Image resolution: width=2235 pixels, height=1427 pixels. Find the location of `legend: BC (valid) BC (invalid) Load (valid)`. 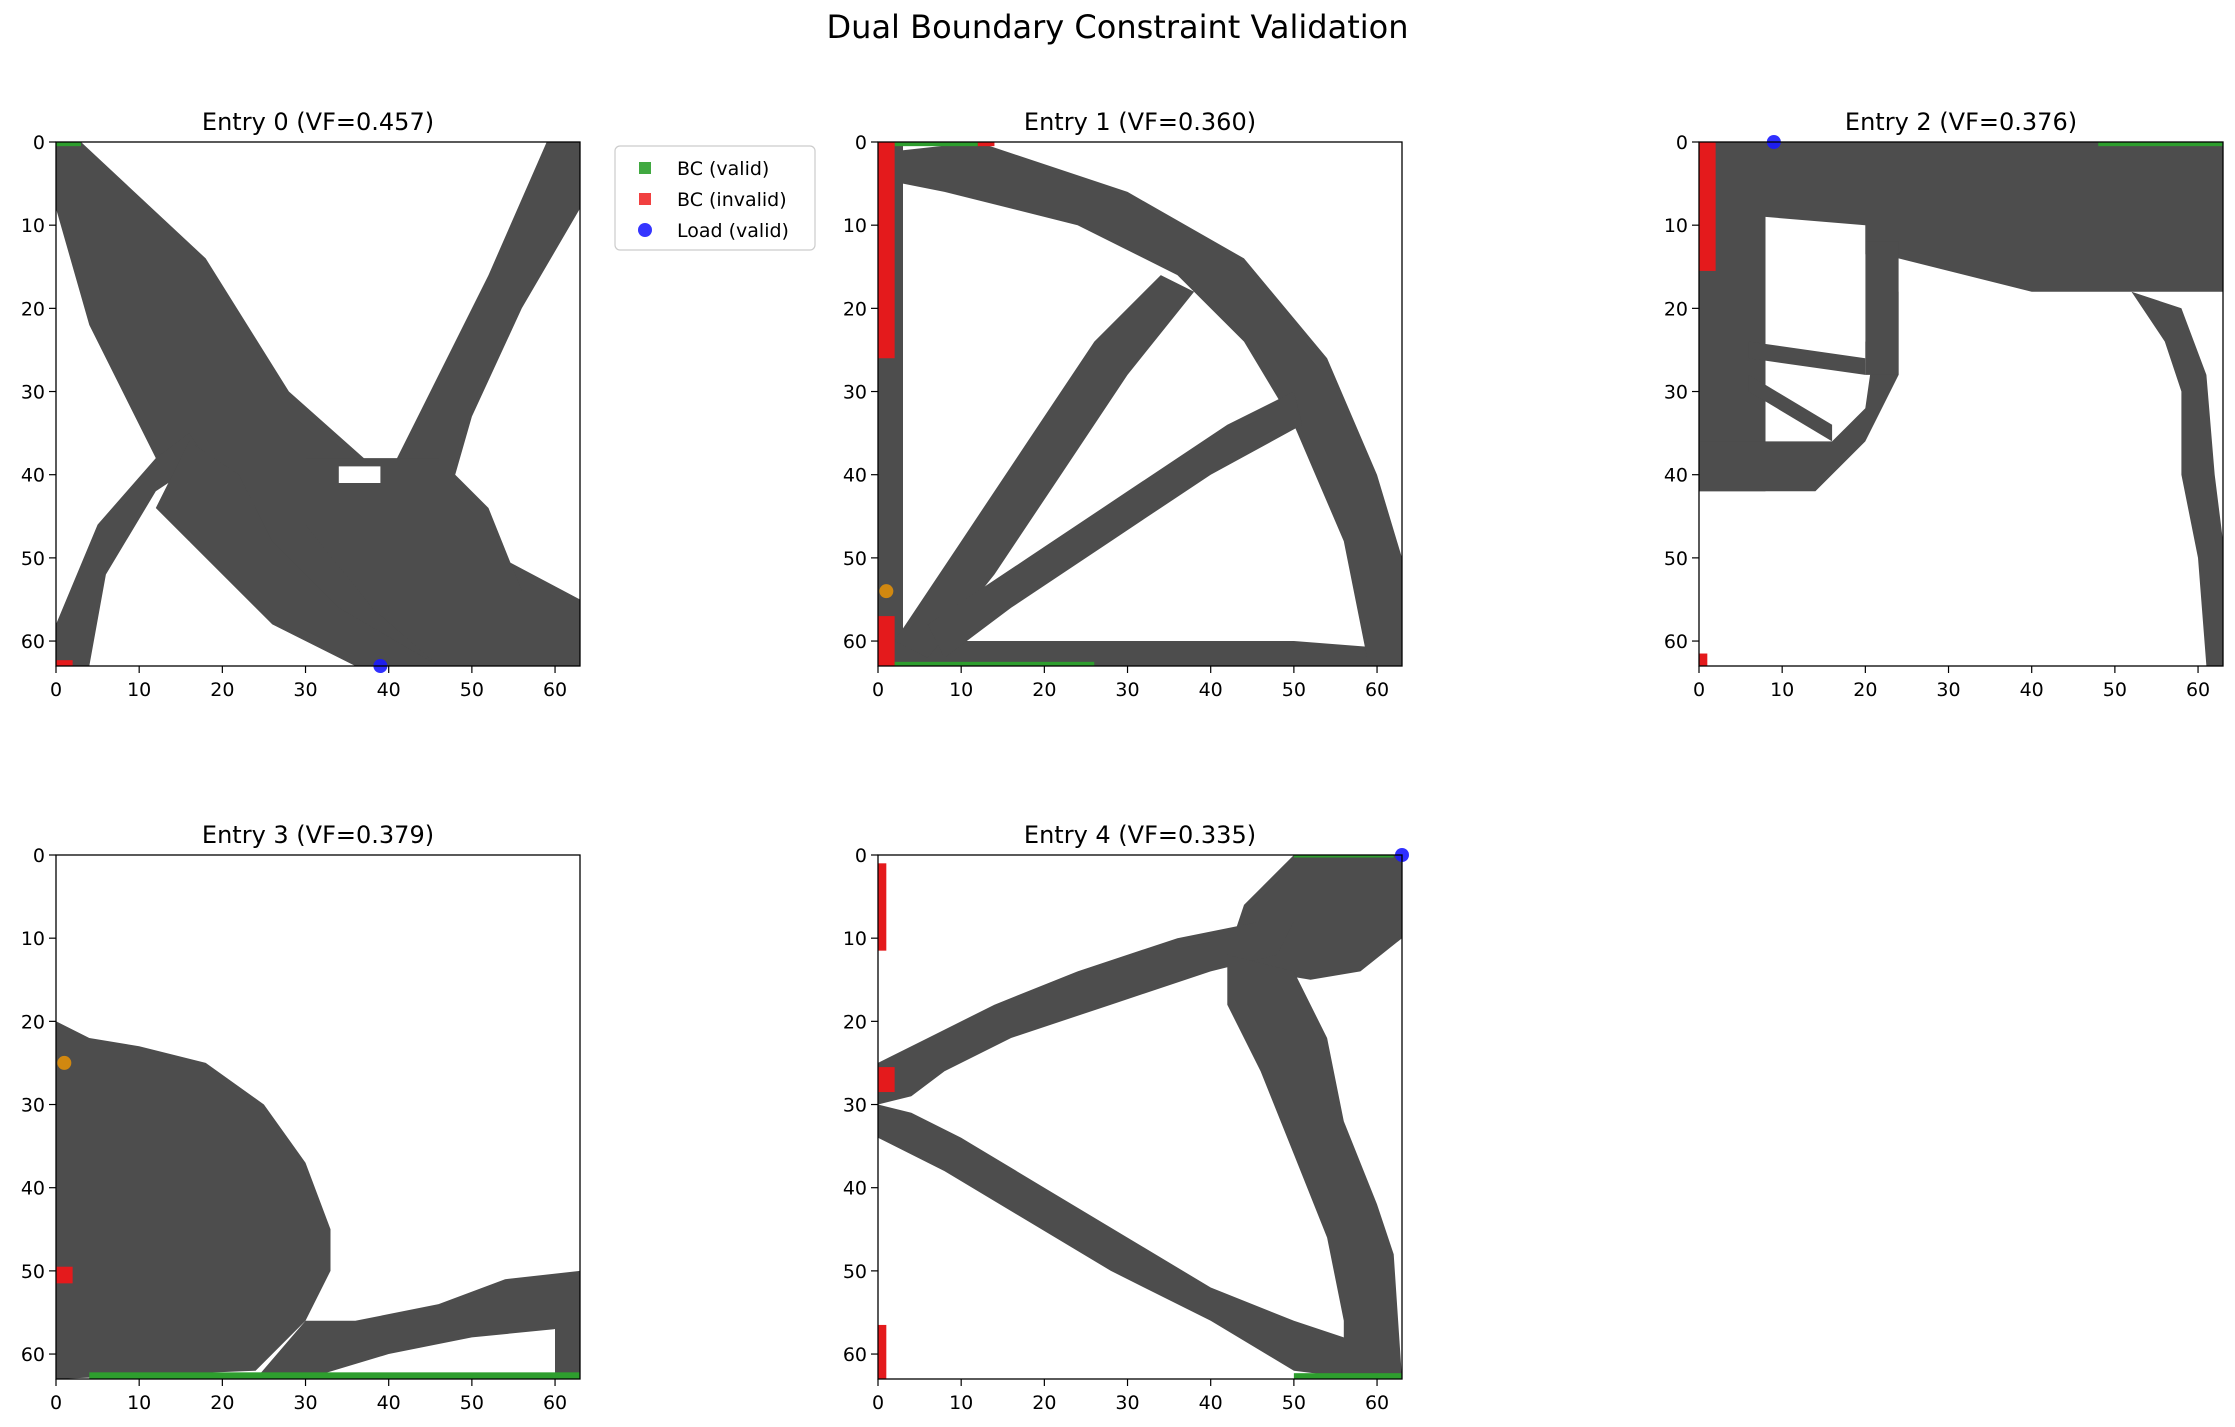

legend: BC (valid) BC (invalid) Load (valid) is located at coordinates (715, 198).